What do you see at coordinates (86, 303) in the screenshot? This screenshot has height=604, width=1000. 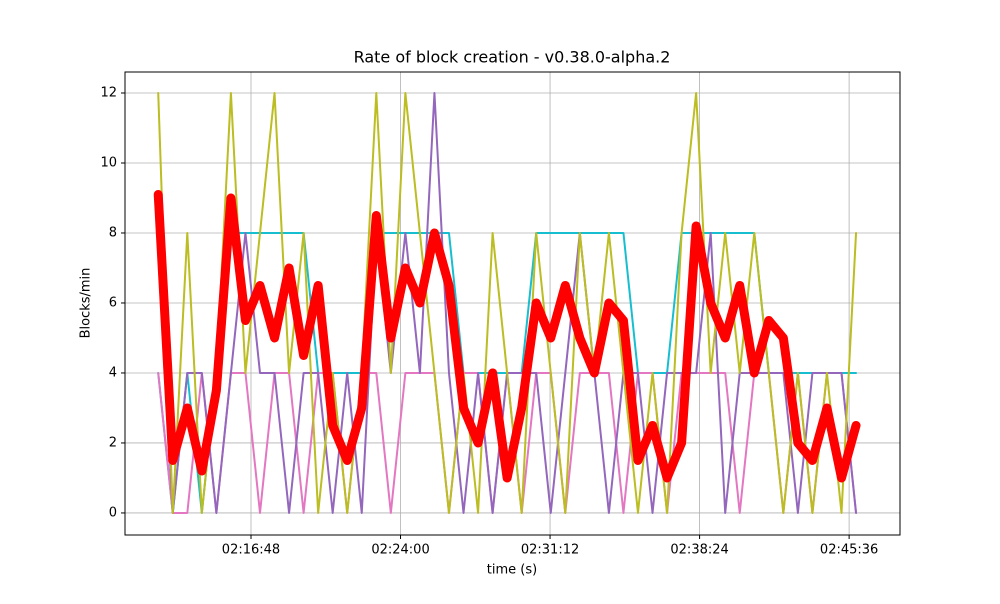 I see `y-axis-label: Blocks/min` at bounding box center [86, 303].